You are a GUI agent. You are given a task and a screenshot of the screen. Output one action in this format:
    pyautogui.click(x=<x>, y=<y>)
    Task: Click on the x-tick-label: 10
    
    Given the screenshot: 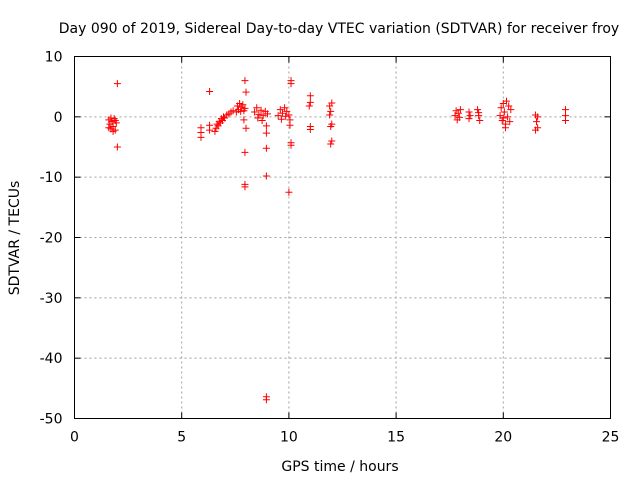 What is the action you would take?
    pyautogui.click(x=289, y=438)
    